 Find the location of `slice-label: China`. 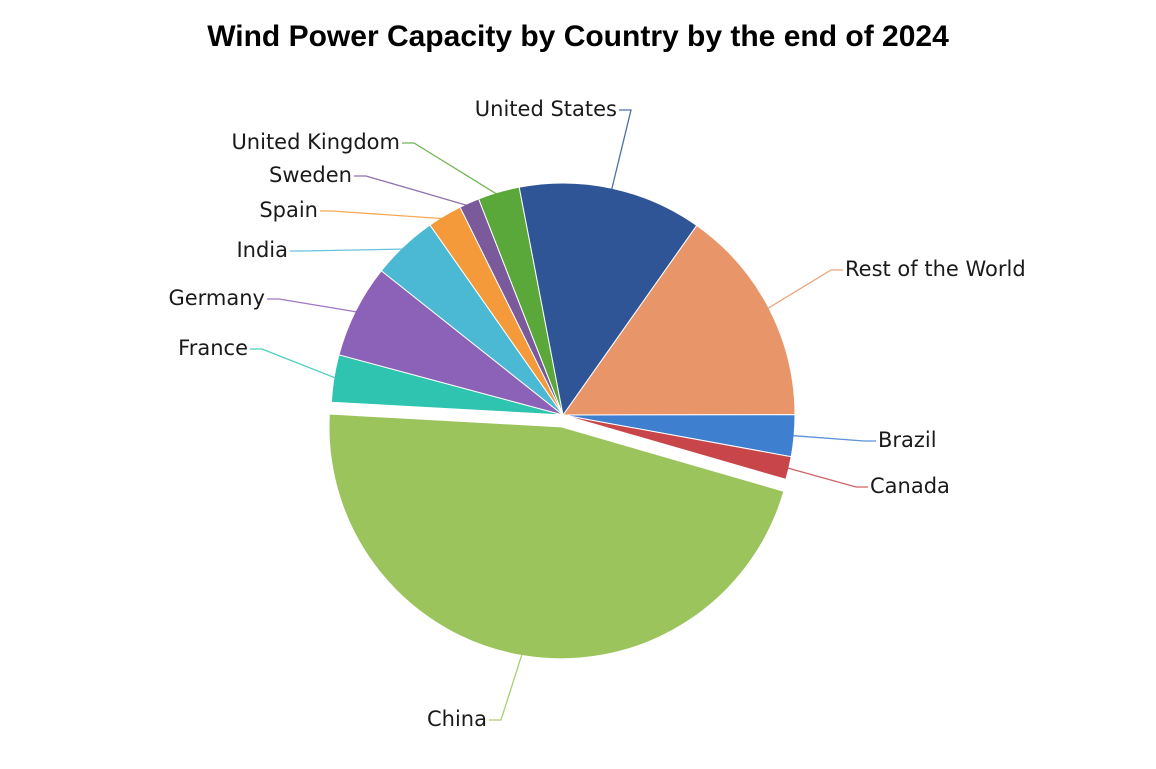

slice-label: China is located at coordinates (457, 719).